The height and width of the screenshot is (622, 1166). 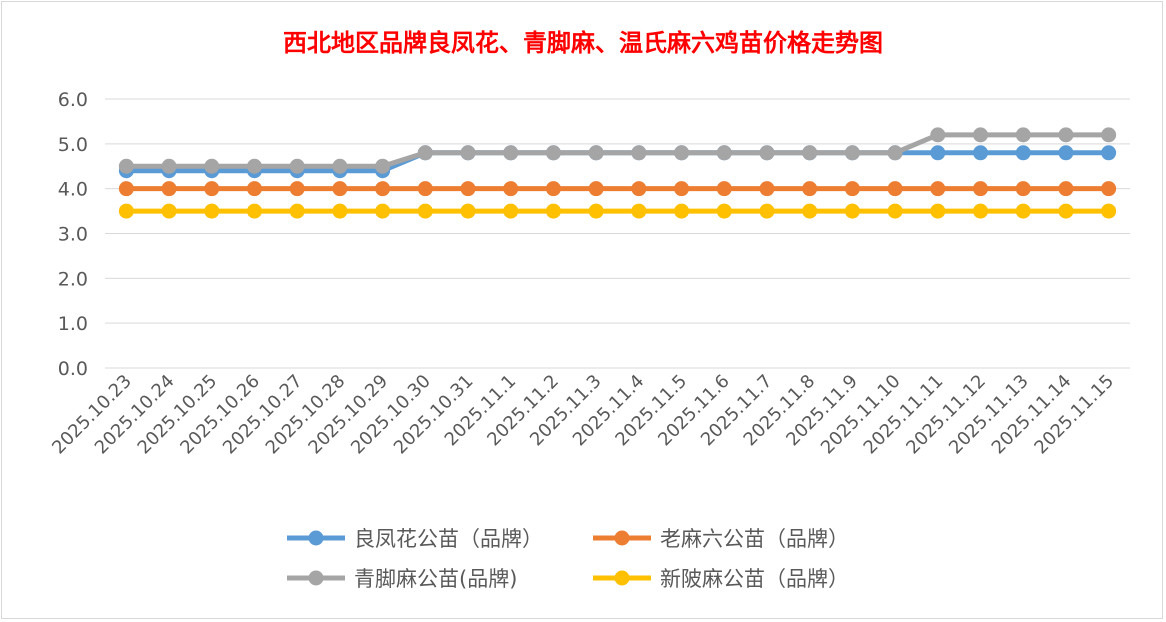 What do you see at coordinates (73, 369) in the screenshot?
I see `y-tick-label: 0.0` at bounding box center [73, 369].